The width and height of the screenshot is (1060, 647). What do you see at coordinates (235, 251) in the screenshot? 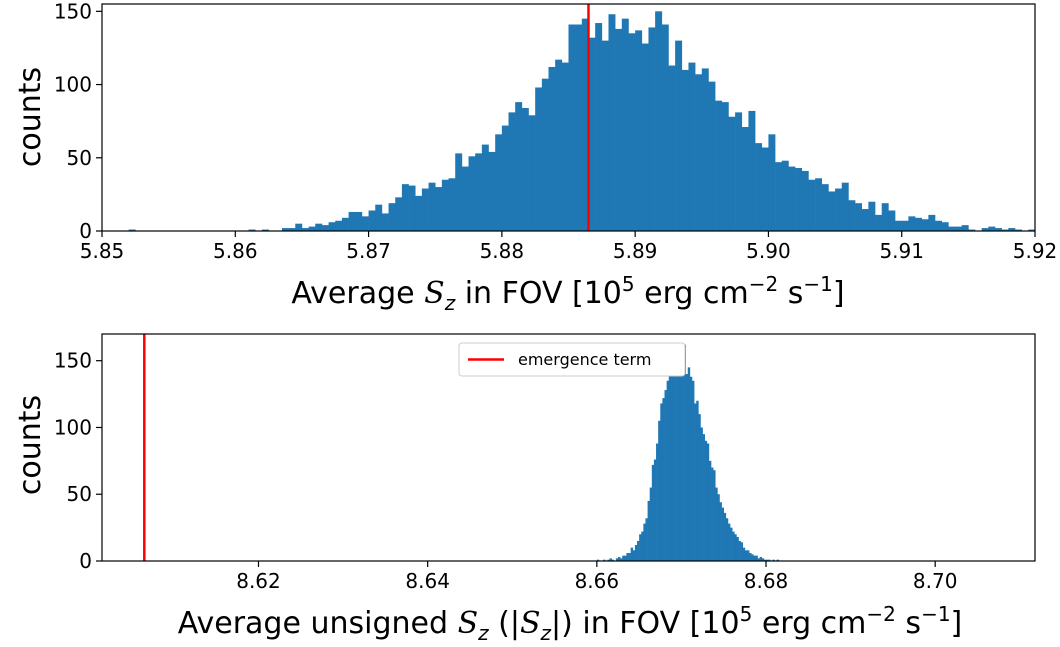
I see `top-x-tick-label: 5.86` at bounding box center [235, 251].